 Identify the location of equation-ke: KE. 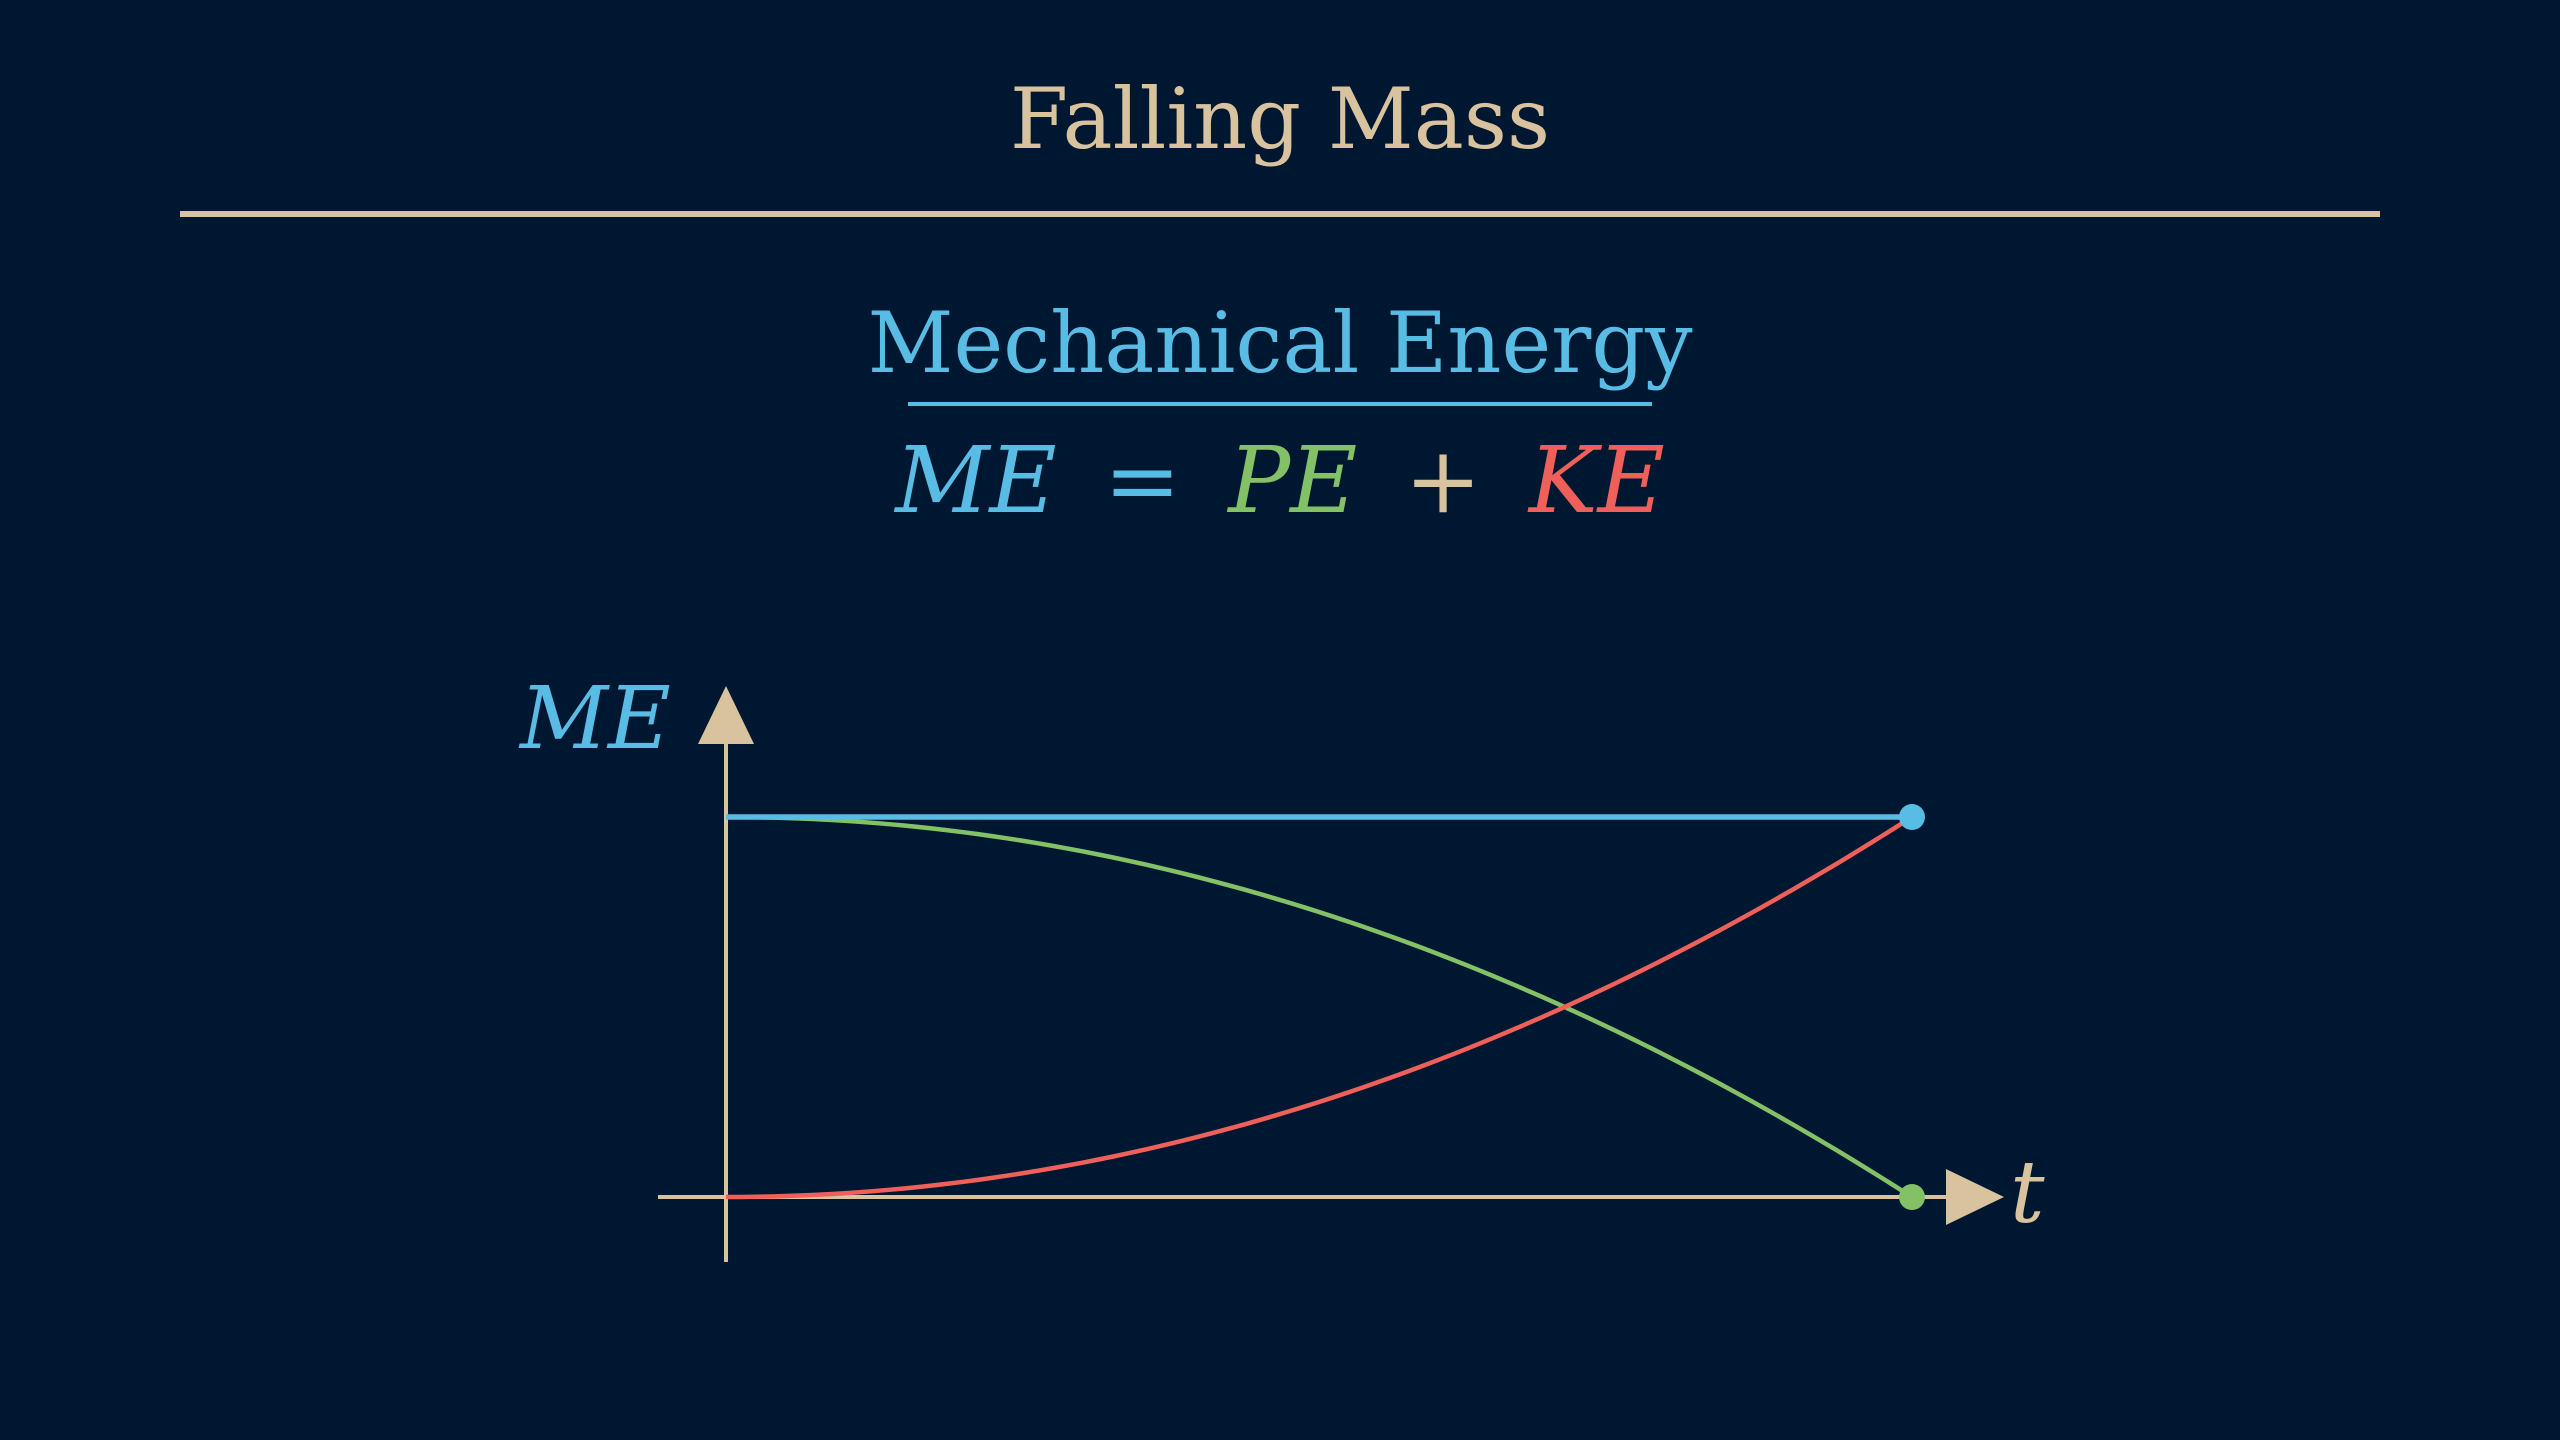
(1596, 480).